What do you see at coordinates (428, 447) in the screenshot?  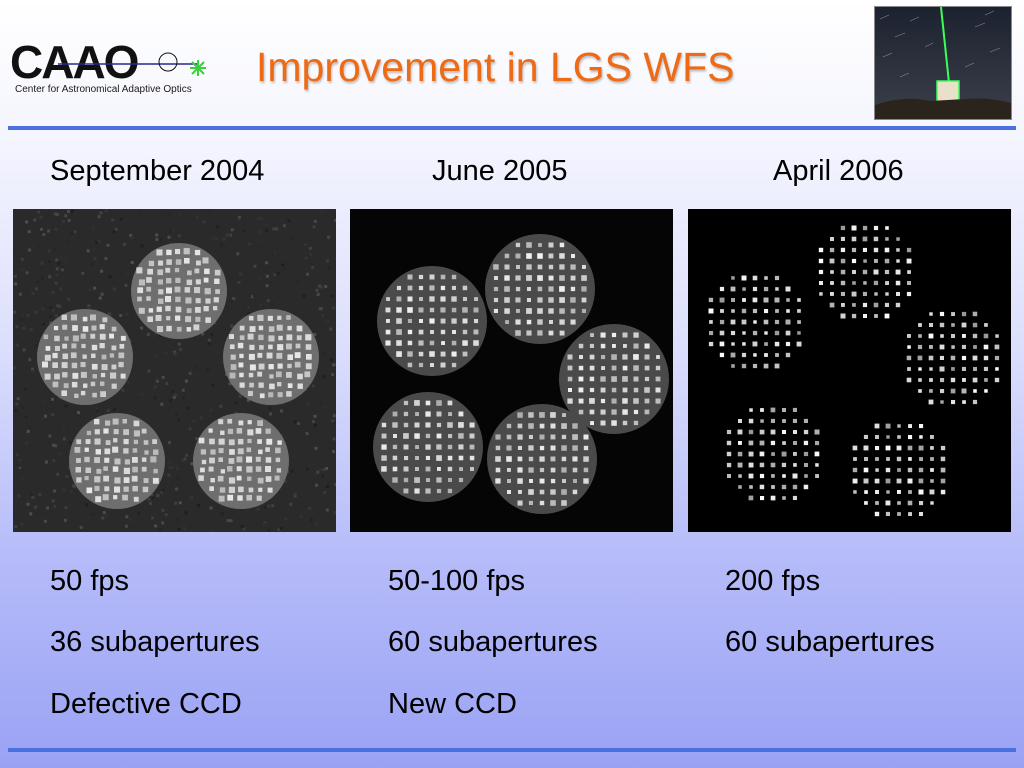 I see `subaperture-pupil` at bounding box center [428, 447].